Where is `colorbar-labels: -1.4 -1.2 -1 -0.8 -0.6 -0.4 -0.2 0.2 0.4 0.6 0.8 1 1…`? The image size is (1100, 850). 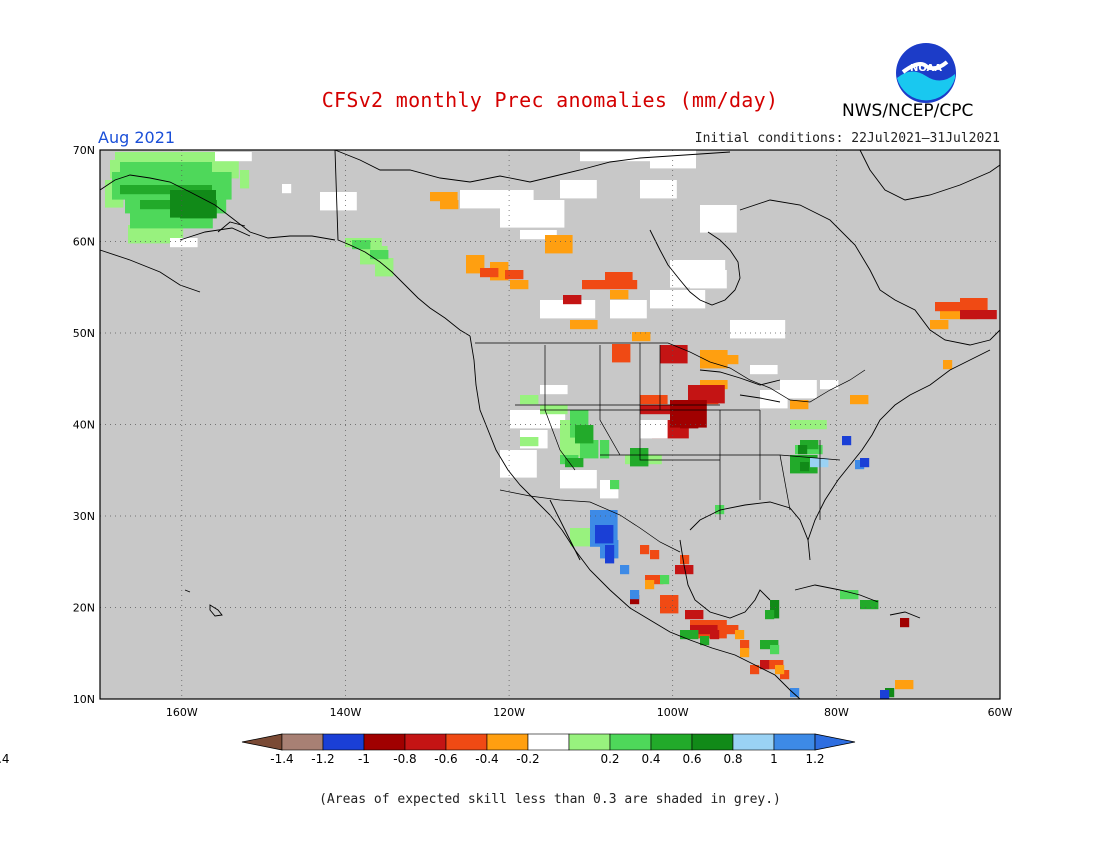
colorbar-labels: -1.4 -1.2 -1 -0.8 -0.6 -0.4 -0.2 0.2 0.4 0.6 0.8 1 1… is located at coordinates (412, 759).